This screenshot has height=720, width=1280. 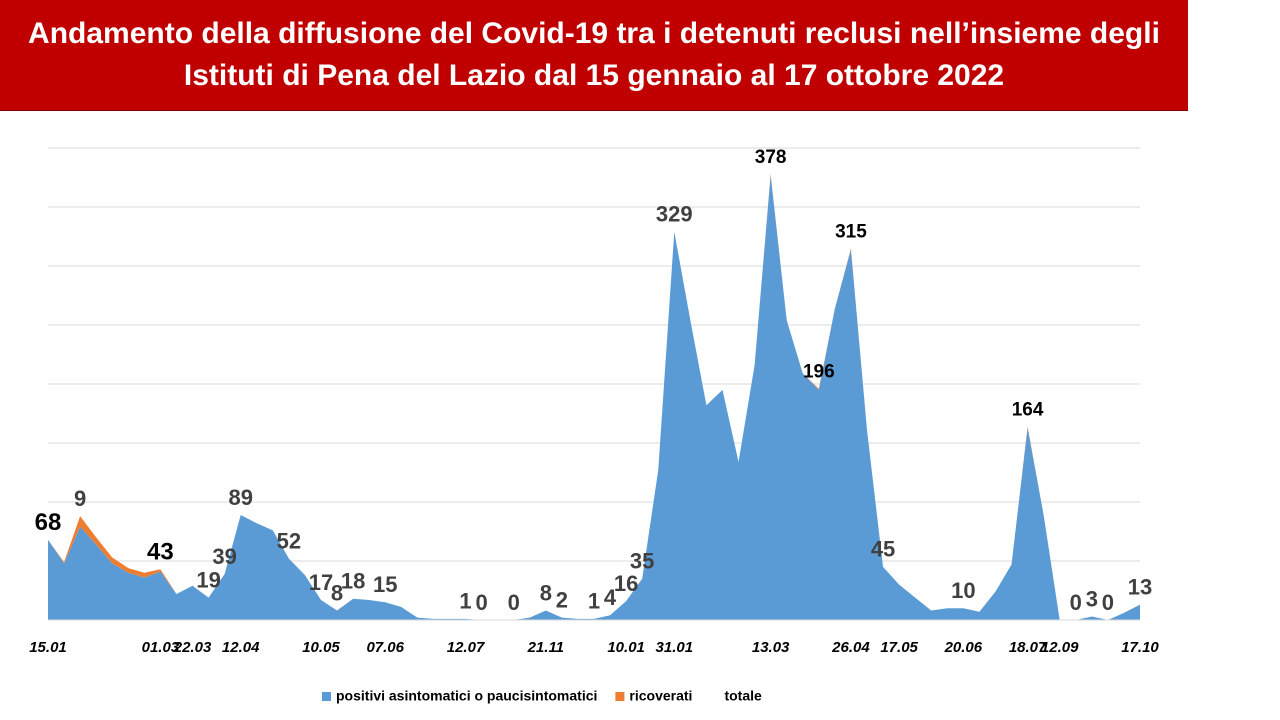 What do you see at coordinates (819, 372) in the screenshot?
I see `total-label: 196` at bounding box center [819, 372].